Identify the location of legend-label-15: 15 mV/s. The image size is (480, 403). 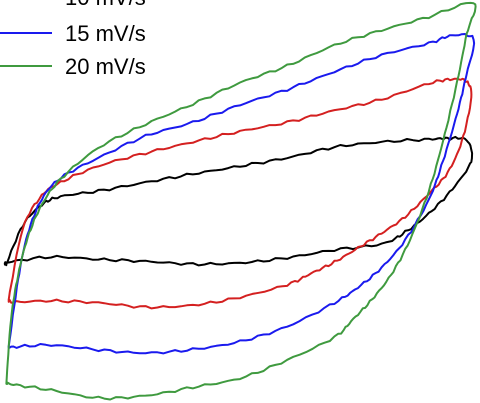
(105, 33).